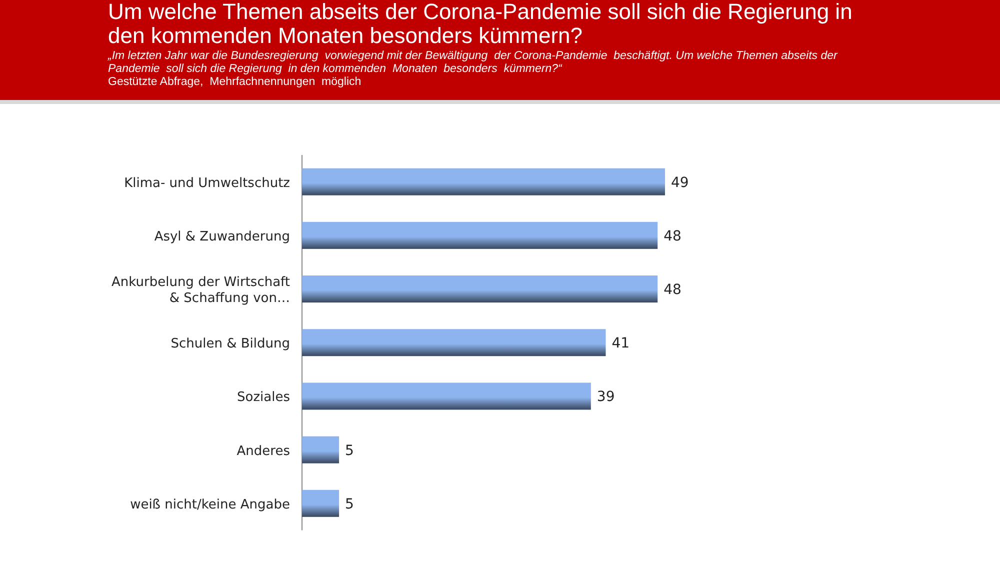 This screenshot has width=1000, height=563. I want to click on y-tick-label: weiß nicht/keine Angabe, so click(210, 504).